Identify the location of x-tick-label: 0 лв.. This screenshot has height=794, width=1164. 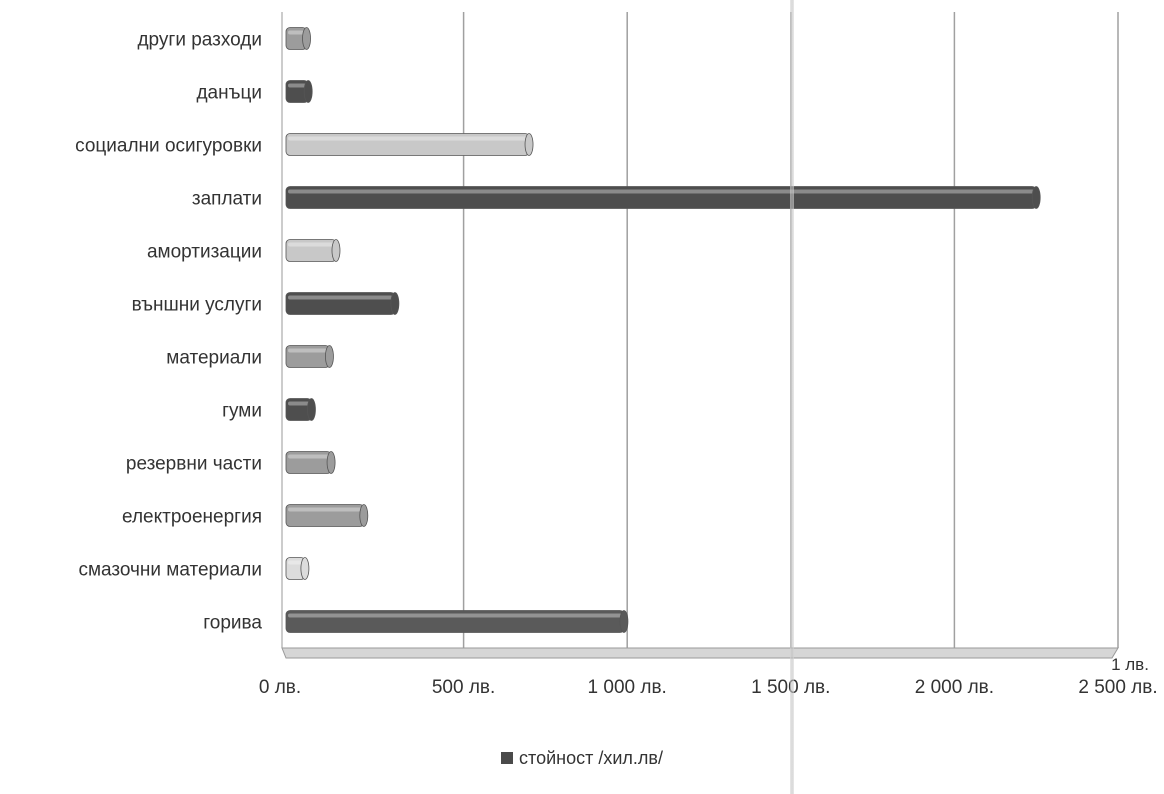
(280, 687).